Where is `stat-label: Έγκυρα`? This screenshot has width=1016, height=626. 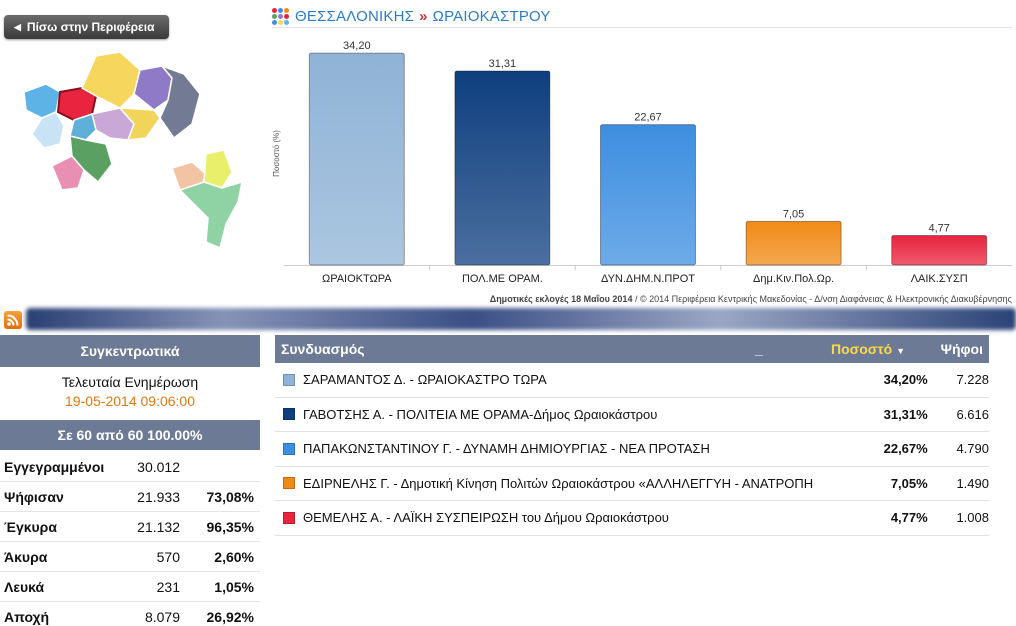
stat-label: Έγκυρα is located at coordinates (30, 526).